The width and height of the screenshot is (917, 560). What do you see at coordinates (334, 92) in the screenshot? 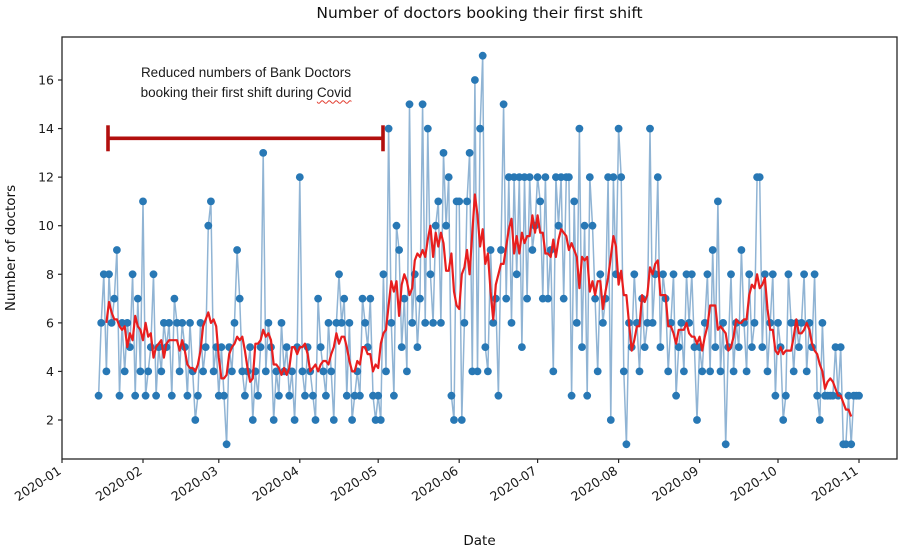
I see `annotation-covid-word: Covid` at bounding box center [334, 92].